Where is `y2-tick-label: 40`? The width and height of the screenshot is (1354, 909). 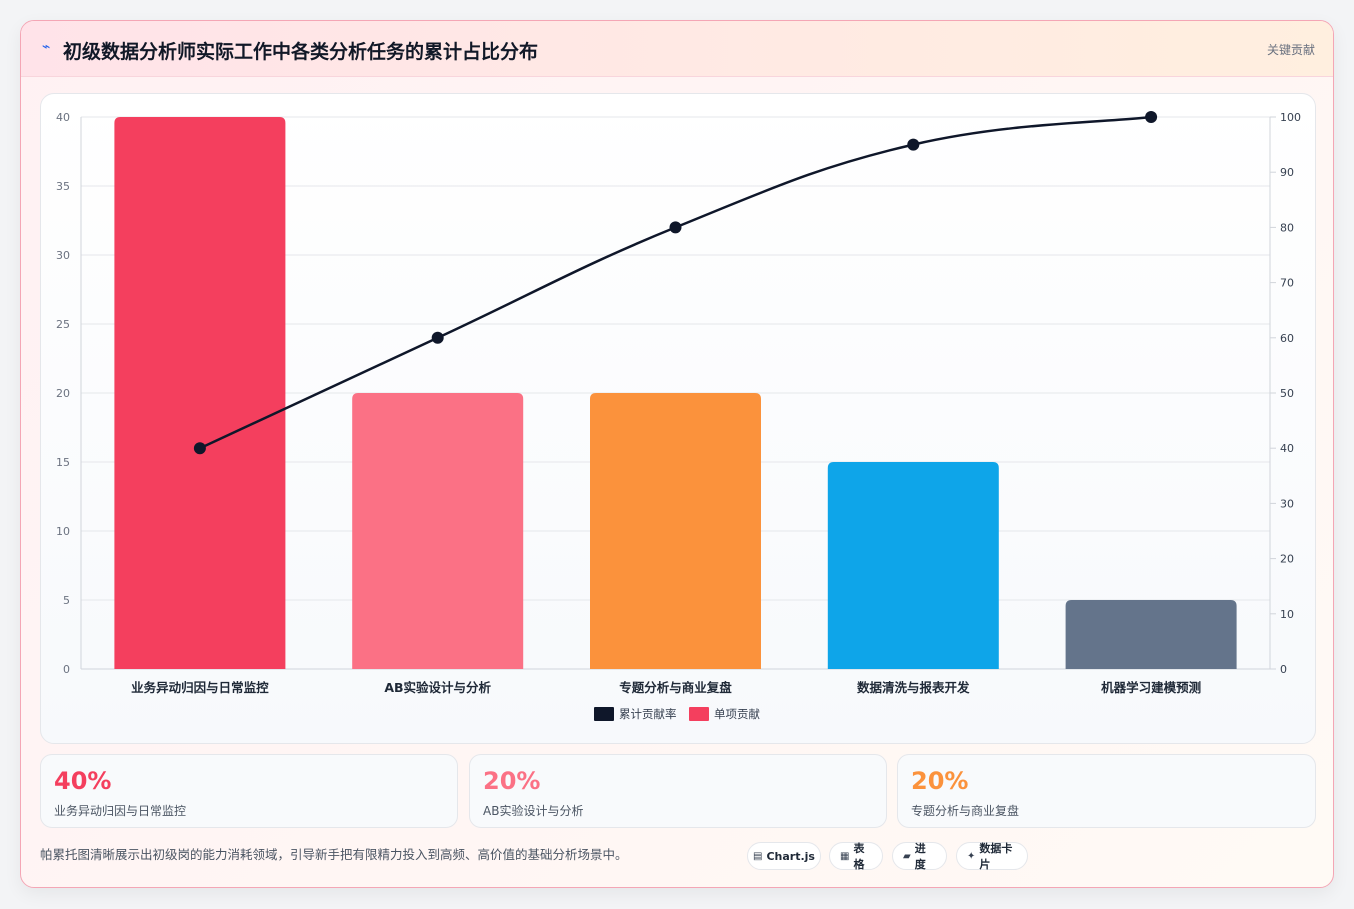
y2-tick-label: 40 is located at coordinates (1287, 448).